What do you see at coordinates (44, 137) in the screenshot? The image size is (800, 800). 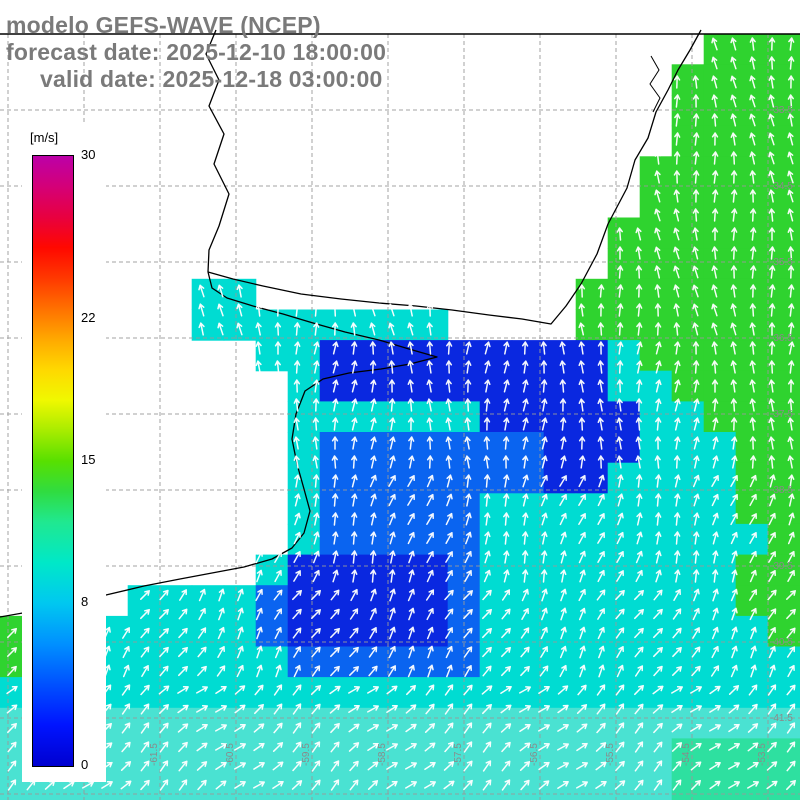 I see `colorbar-unit-label: [m/s]` at bounding box center [44, 137].